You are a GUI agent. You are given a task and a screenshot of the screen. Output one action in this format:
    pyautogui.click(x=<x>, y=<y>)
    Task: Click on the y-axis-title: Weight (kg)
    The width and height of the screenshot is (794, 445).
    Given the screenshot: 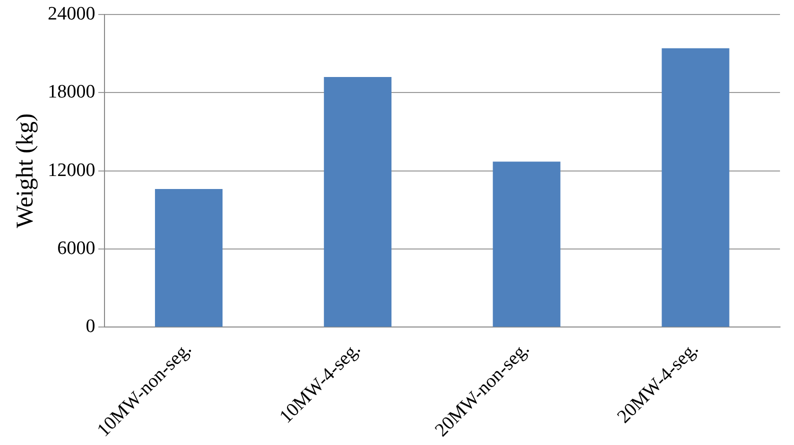 What is the action you would take?
    pyautogui.click(x=25, y=170)
    